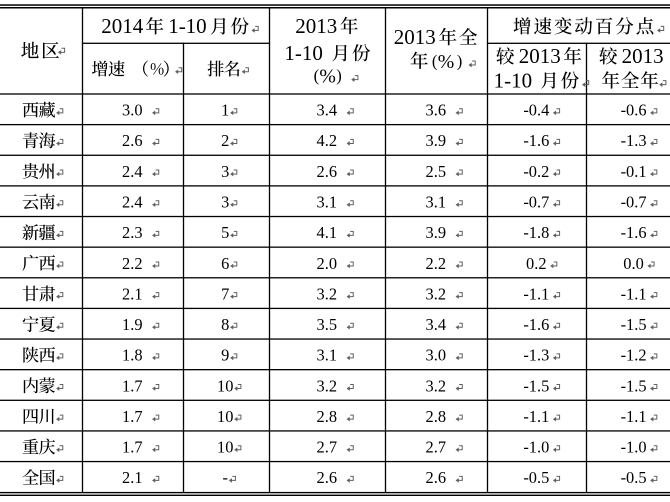 This screenshot has height=502, width=670. What do you see at coordinates (327, 324) in the screenshot?
I see `svg-text: 3.5` at bounding box center [327, 324].